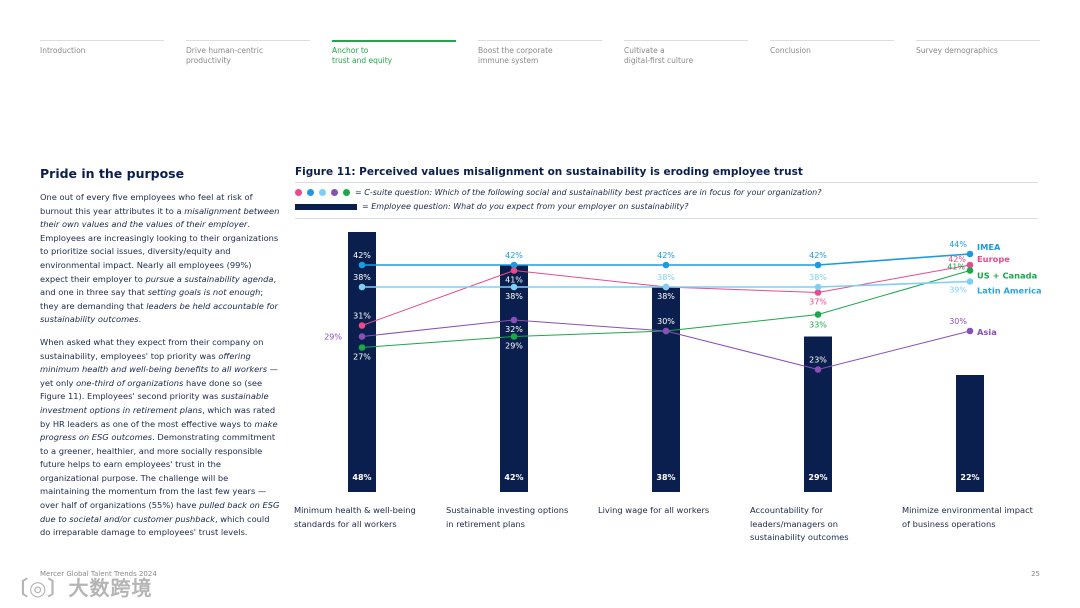 This screenshot has width=1080, height=608. Describe the element at coordinates (978, 53) in the screenshot. I see `nav-item: Survey demographics` at that location.